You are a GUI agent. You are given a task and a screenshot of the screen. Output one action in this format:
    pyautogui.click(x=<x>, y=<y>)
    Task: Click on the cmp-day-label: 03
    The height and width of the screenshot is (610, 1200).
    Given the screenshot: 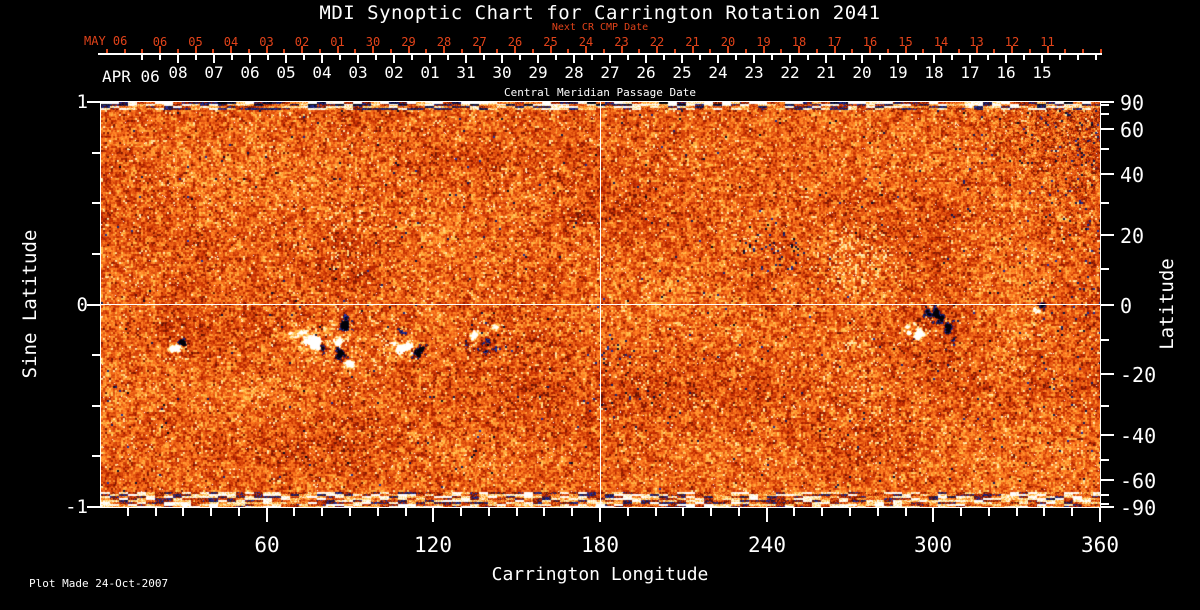 What is the action you would take?
    pyautogui.click(x=358, y=72)
    